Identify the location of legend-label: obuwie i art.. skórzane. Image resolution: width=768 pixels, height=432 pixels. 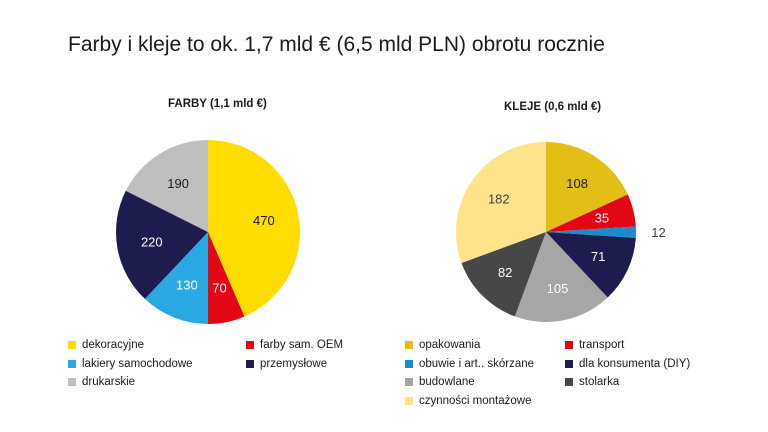
(477, 363).